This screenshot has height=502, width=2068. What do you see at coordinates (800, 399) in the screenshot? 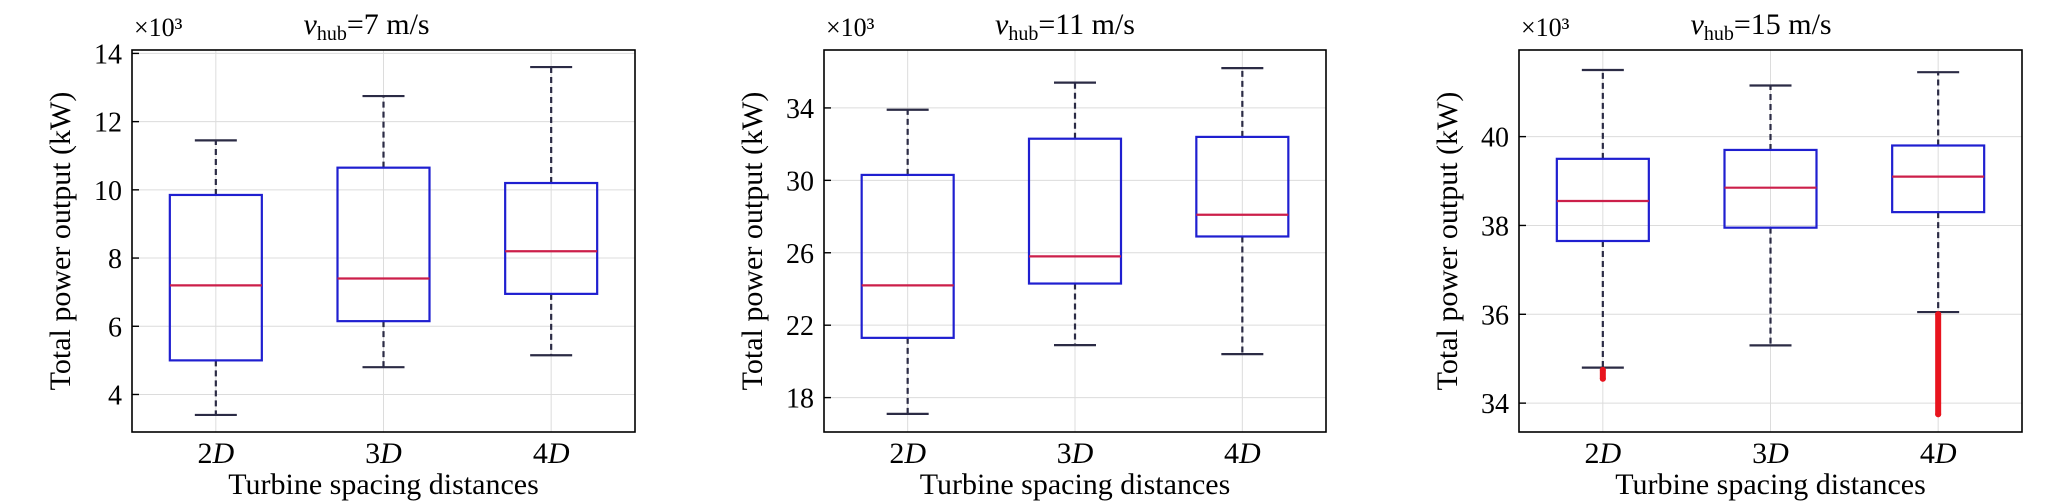
I see `y-tick-label: 18` at bounding box center [800, 399].